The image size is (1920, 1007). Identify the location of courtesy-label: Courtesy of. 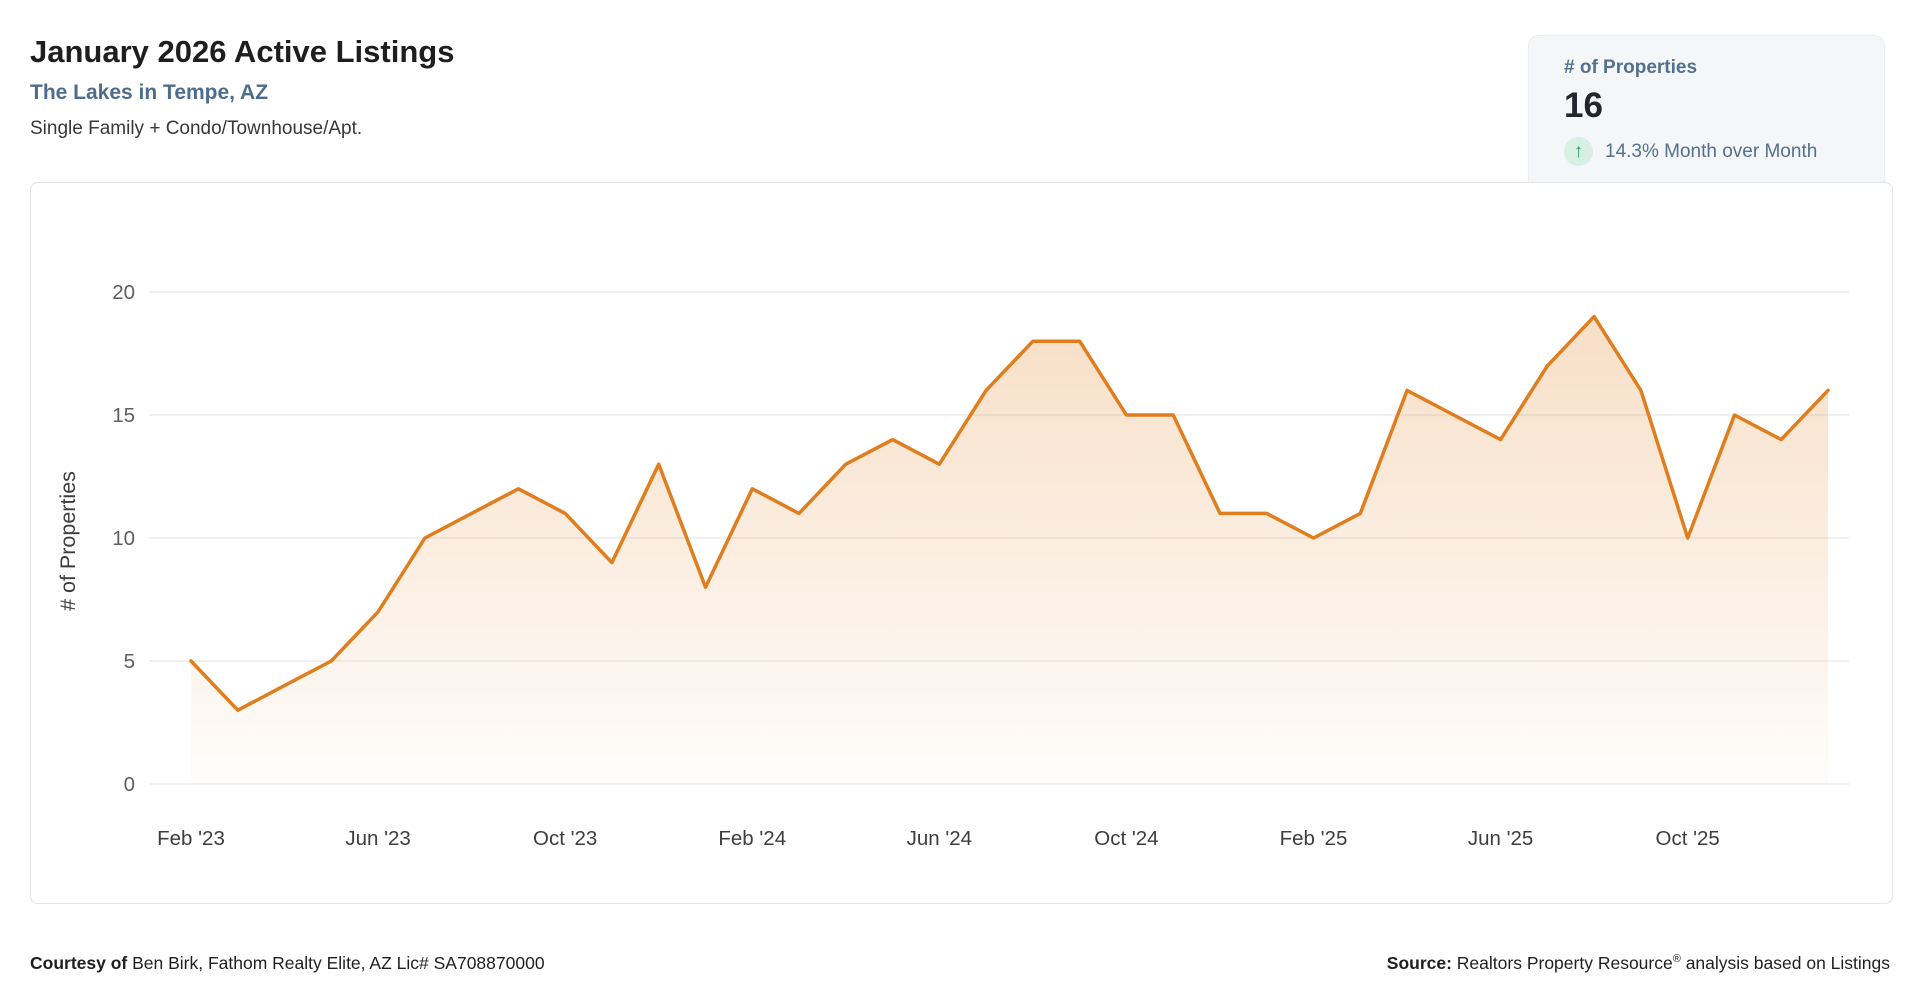
(79, 963).